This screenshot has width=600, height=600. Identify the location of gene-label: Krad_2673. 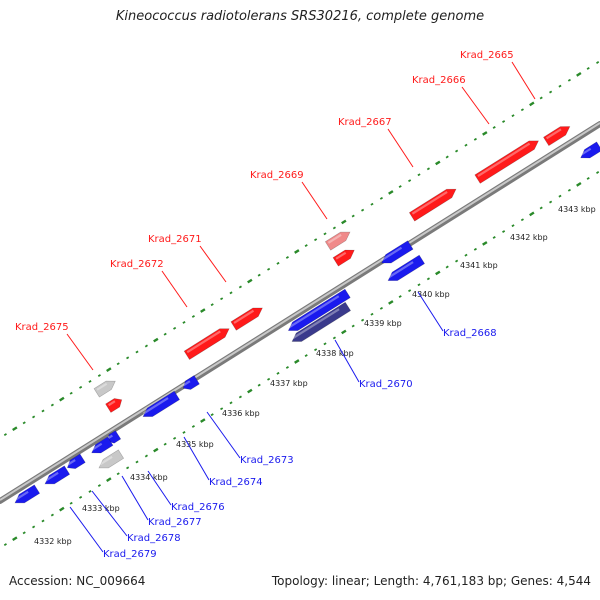
(267, 460).